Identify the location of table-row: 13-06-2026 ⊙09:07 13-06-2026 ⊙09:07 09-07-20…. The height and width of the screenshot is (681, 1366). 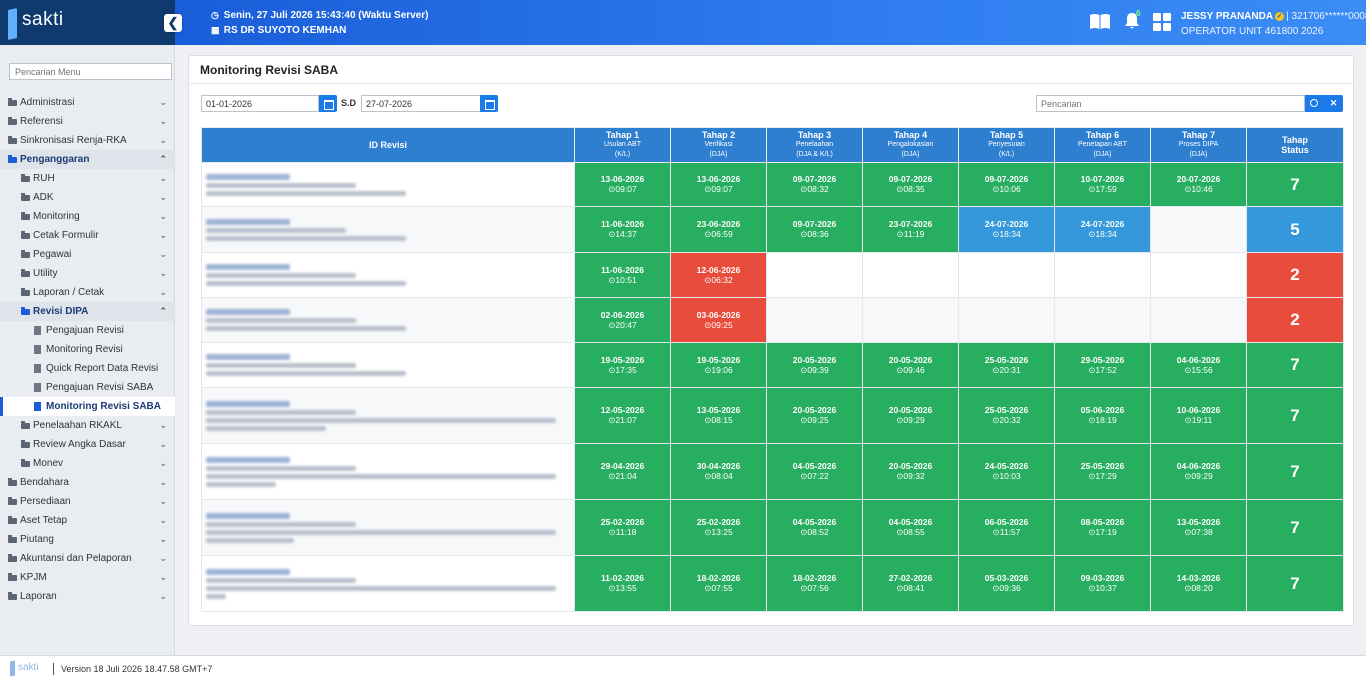
(772, 184).